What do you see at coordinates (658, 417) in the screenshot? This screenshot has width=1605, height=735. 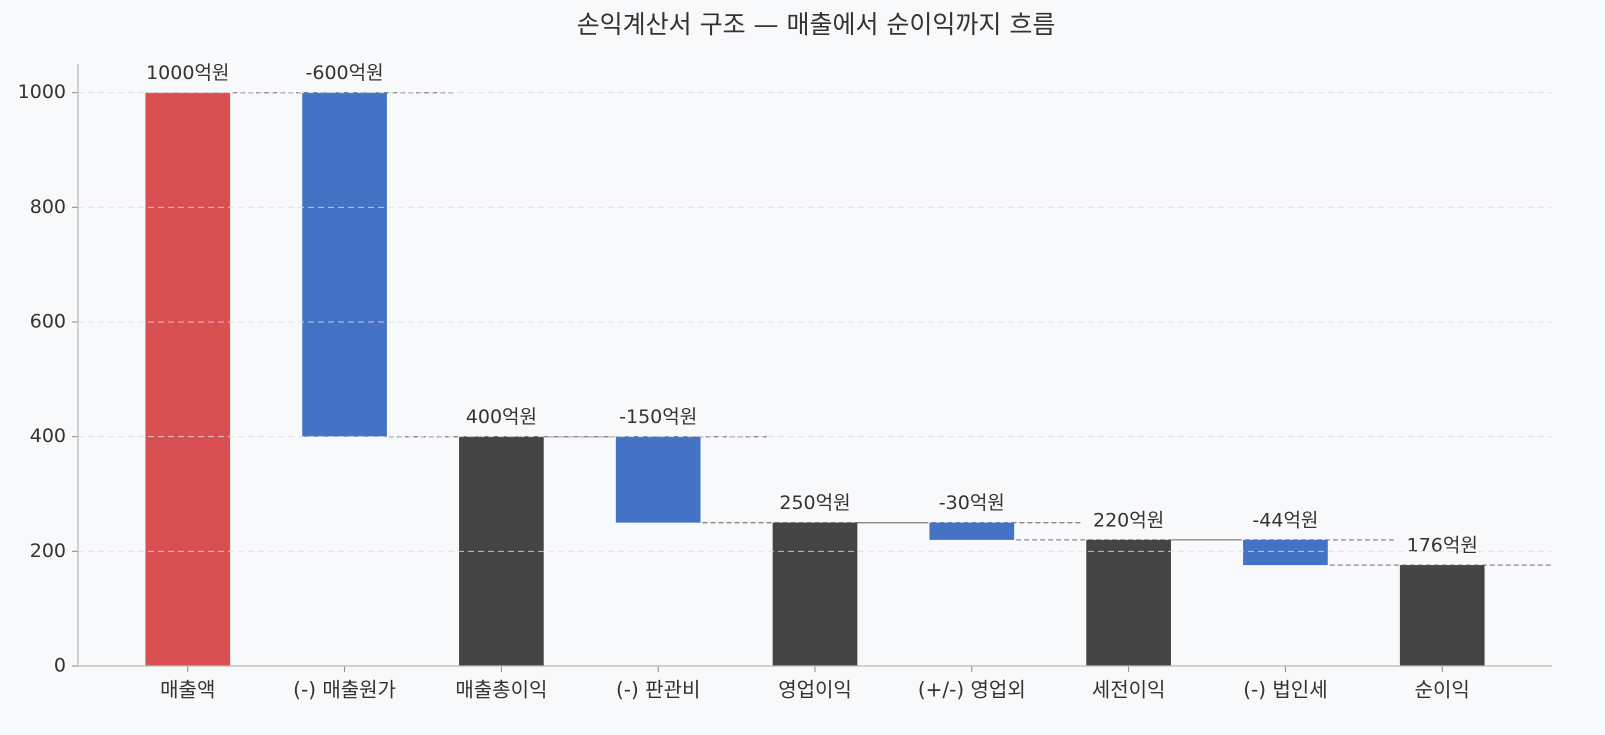 I see `value-label: -150억원` at bounding box center [658, 417].